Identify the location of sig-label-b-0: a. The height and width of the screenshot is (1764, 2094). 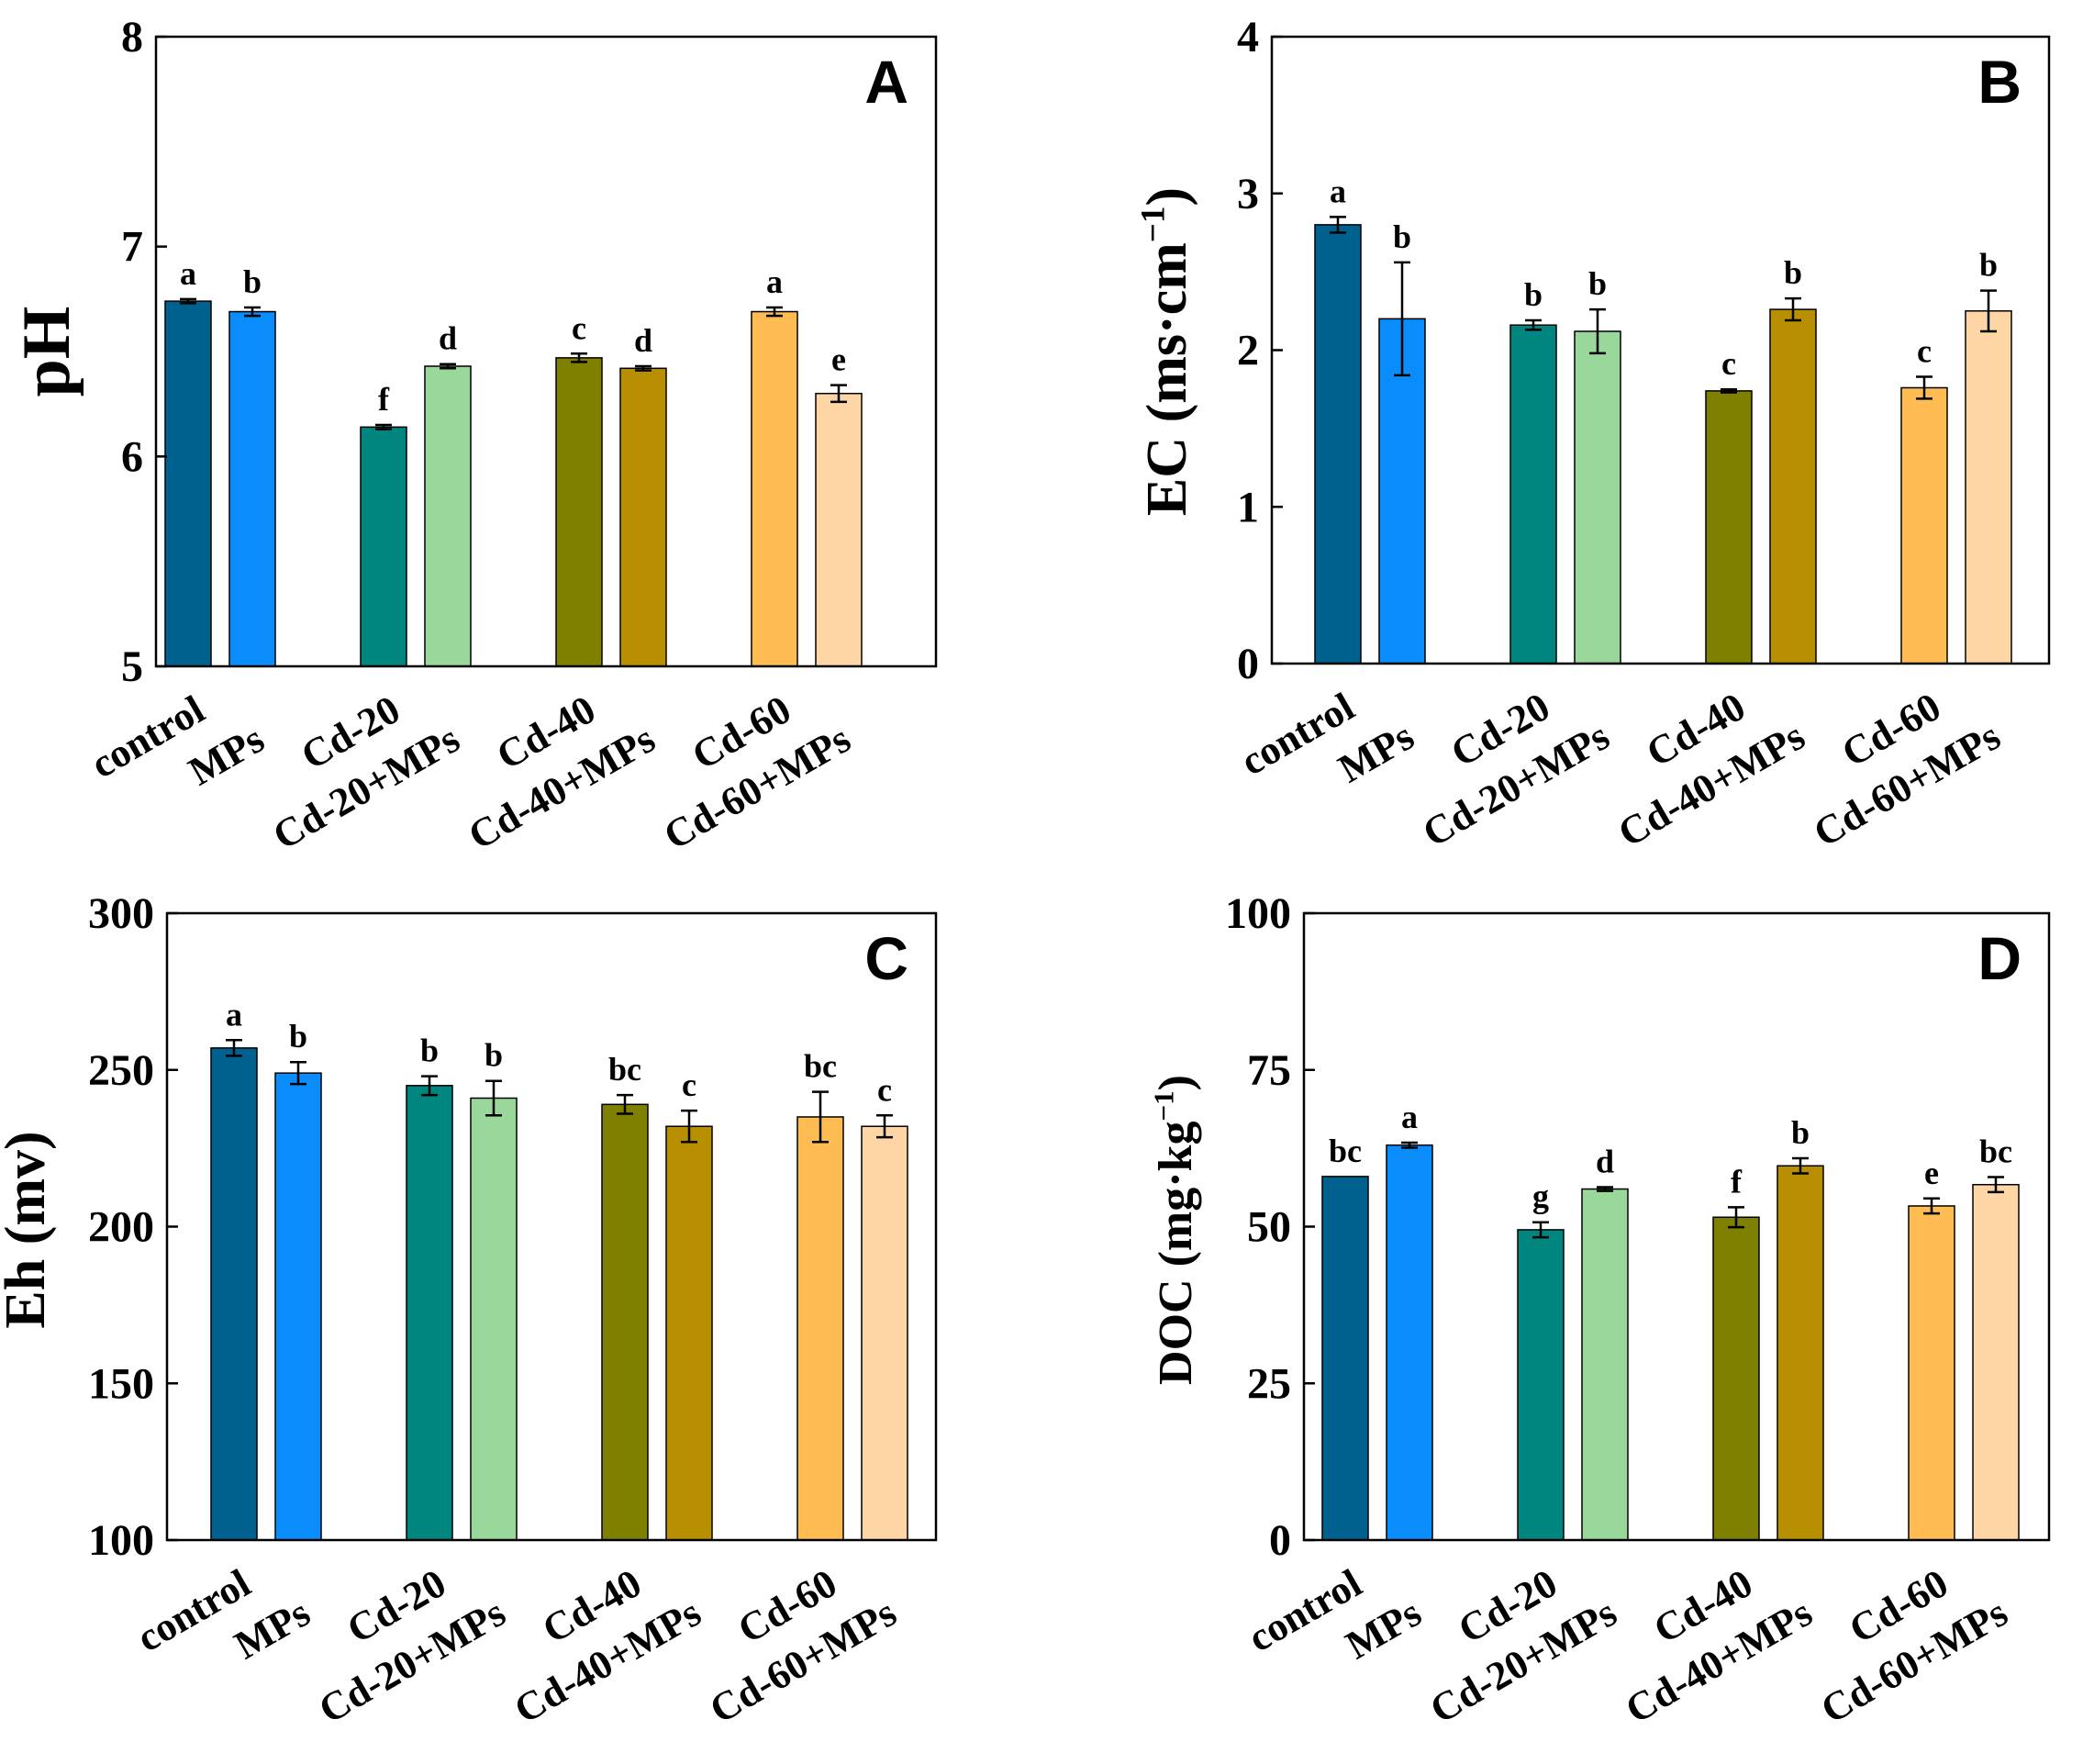
(1338, 191).